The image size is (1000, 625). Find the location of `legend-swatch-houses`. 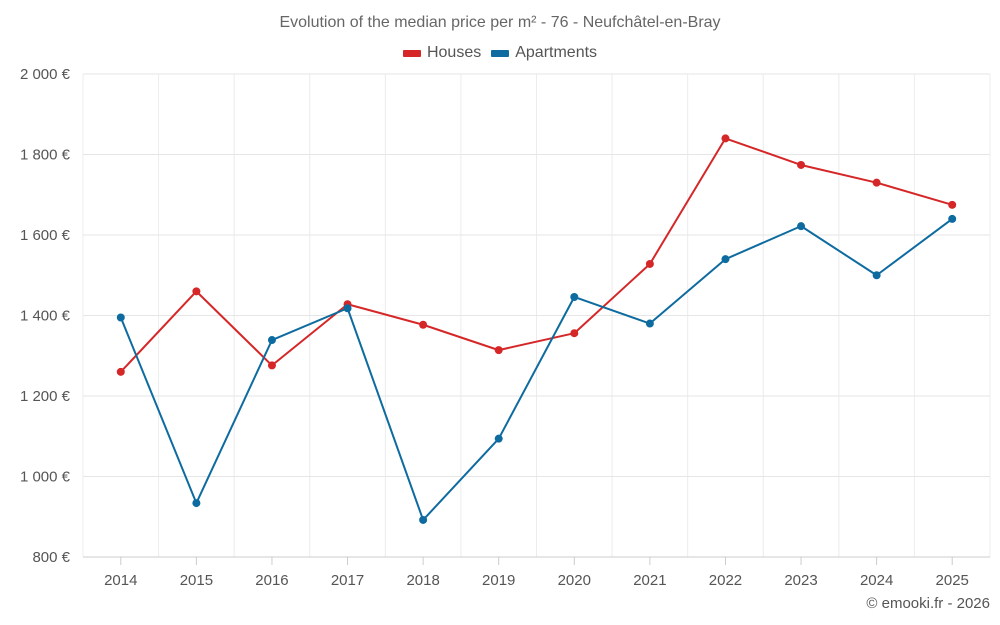

legend-swatch-houses is located at coordinates (411, 53).